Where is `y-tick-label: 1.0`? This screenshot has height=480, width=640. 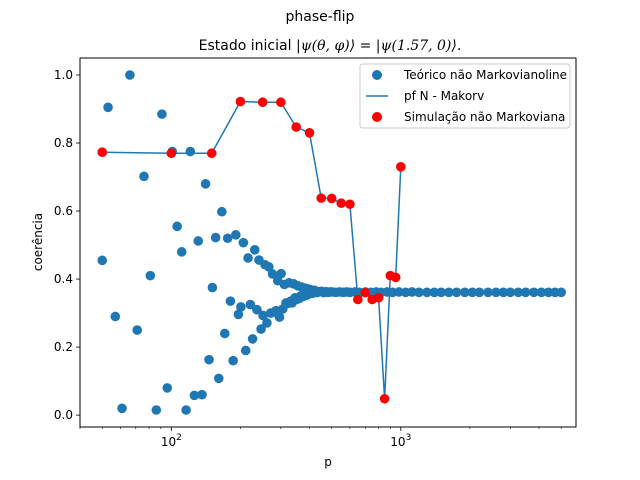 y-tick-label: 1.0 is located at coordinates (63, 75).